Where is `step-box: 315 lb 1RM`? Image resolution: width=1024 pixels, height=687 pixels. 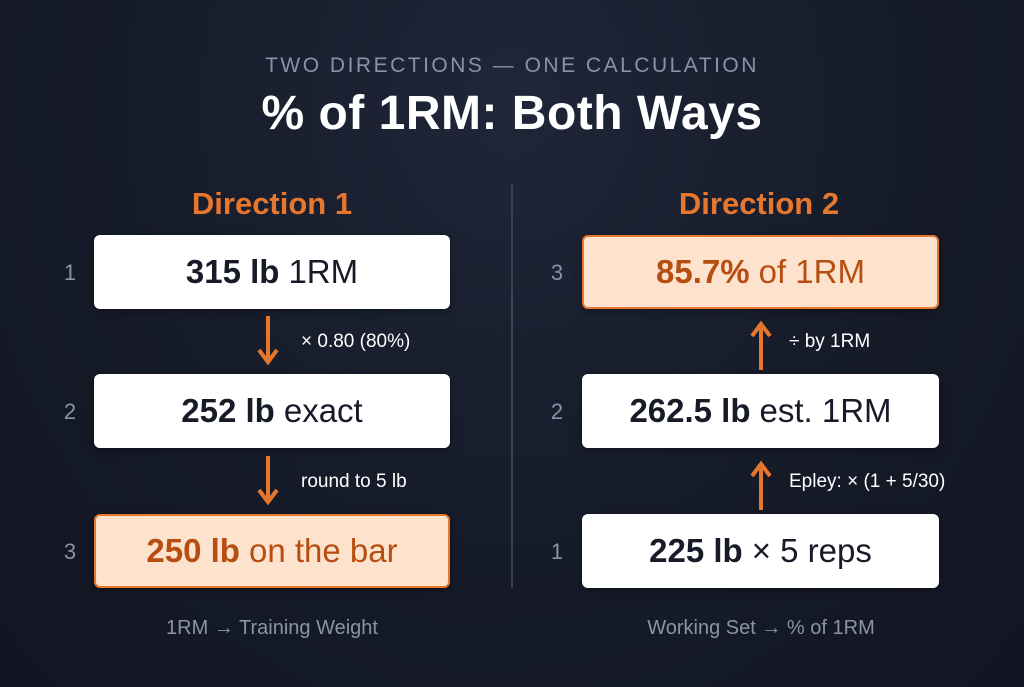 step-box: 315 lb 1RM is located at coordinates (272, 272).